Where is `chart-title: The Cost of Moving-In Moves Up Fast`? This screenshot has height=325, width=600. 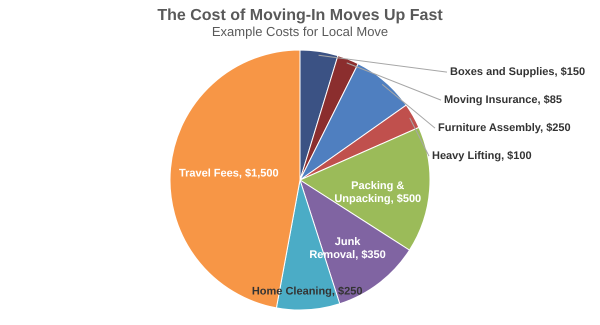
chart-title: The Cost of Moving-In Moves Up Fast is located at coordinates (300, 15).